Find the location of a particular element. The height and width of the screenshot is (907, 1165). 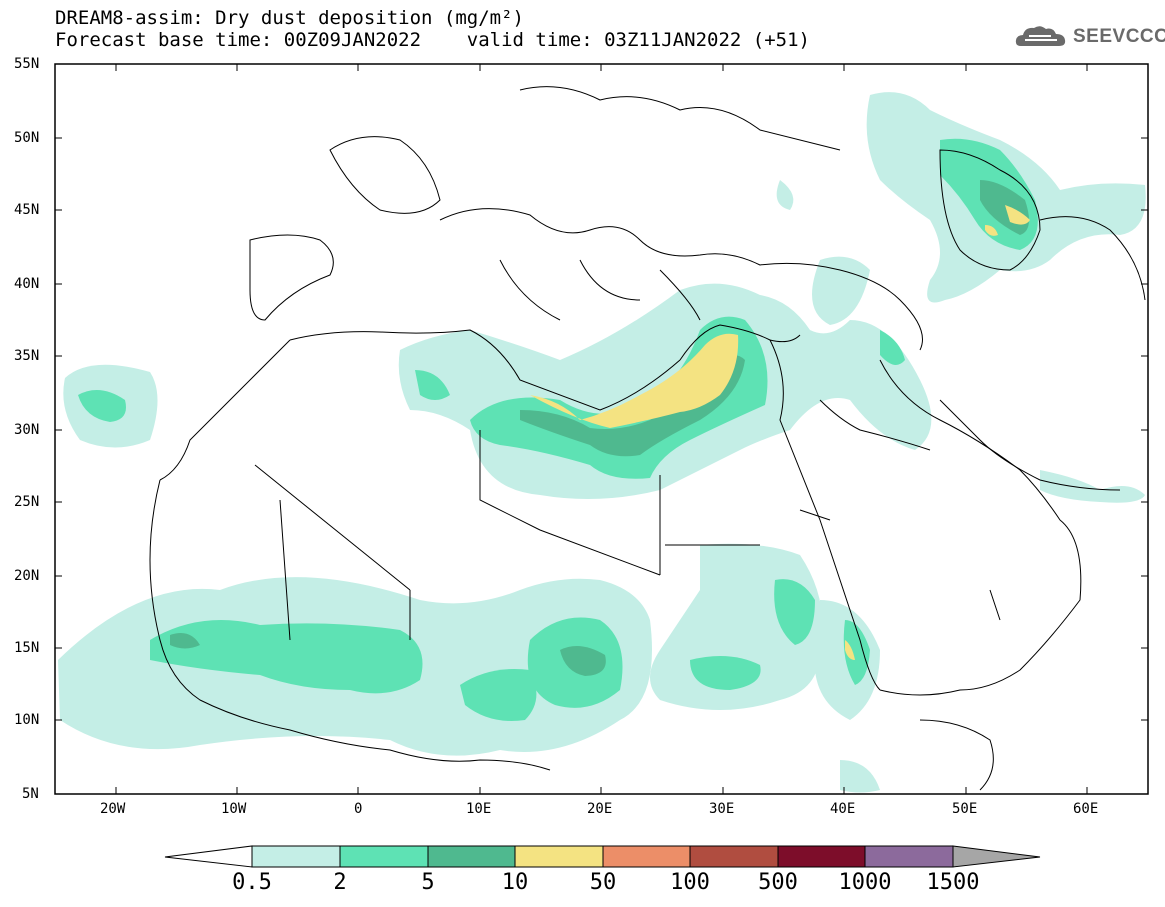

lat-label: 50N is located at coordinates (27, 138).